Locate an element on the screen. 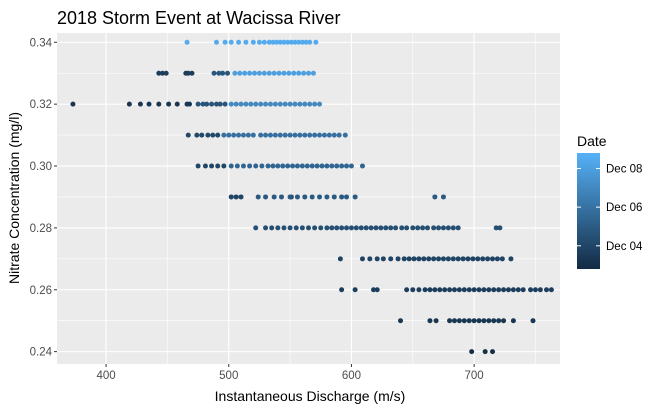 This screenshot has height=410, width=660. y-tick-label: 0.26 is located at coordinates (41, 291).